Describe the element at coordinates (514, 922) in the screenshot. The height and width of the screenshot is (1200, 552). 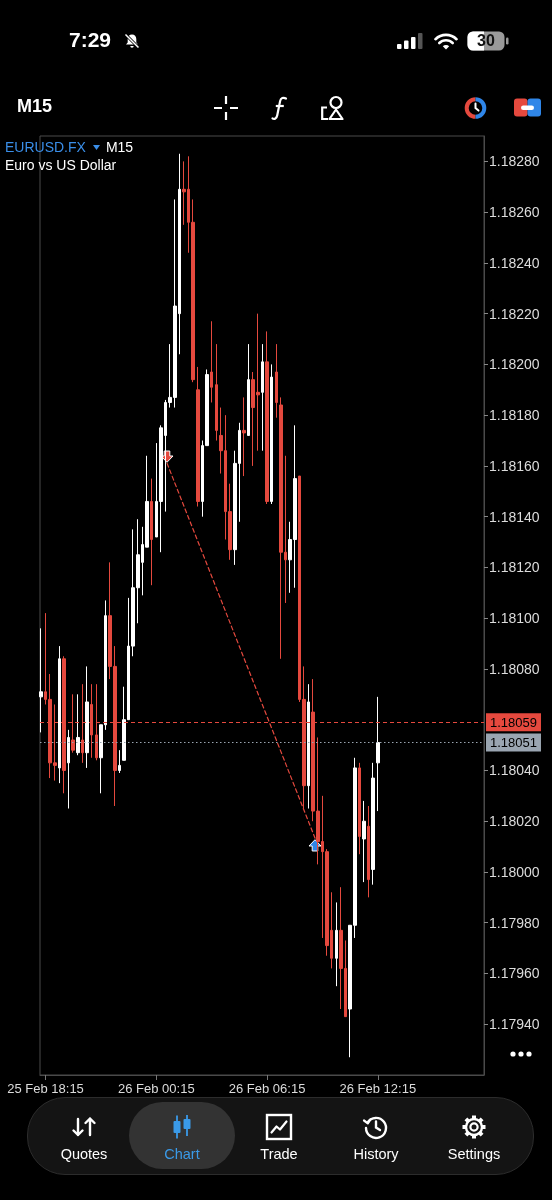
I see `y-tick-label: 1.17980` at that location.